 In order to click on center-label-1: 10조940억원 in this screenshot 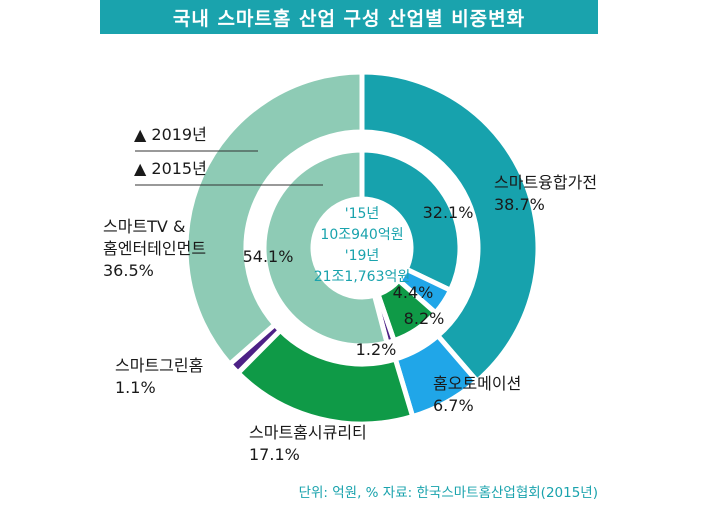, I will do `click(361, 235)`.